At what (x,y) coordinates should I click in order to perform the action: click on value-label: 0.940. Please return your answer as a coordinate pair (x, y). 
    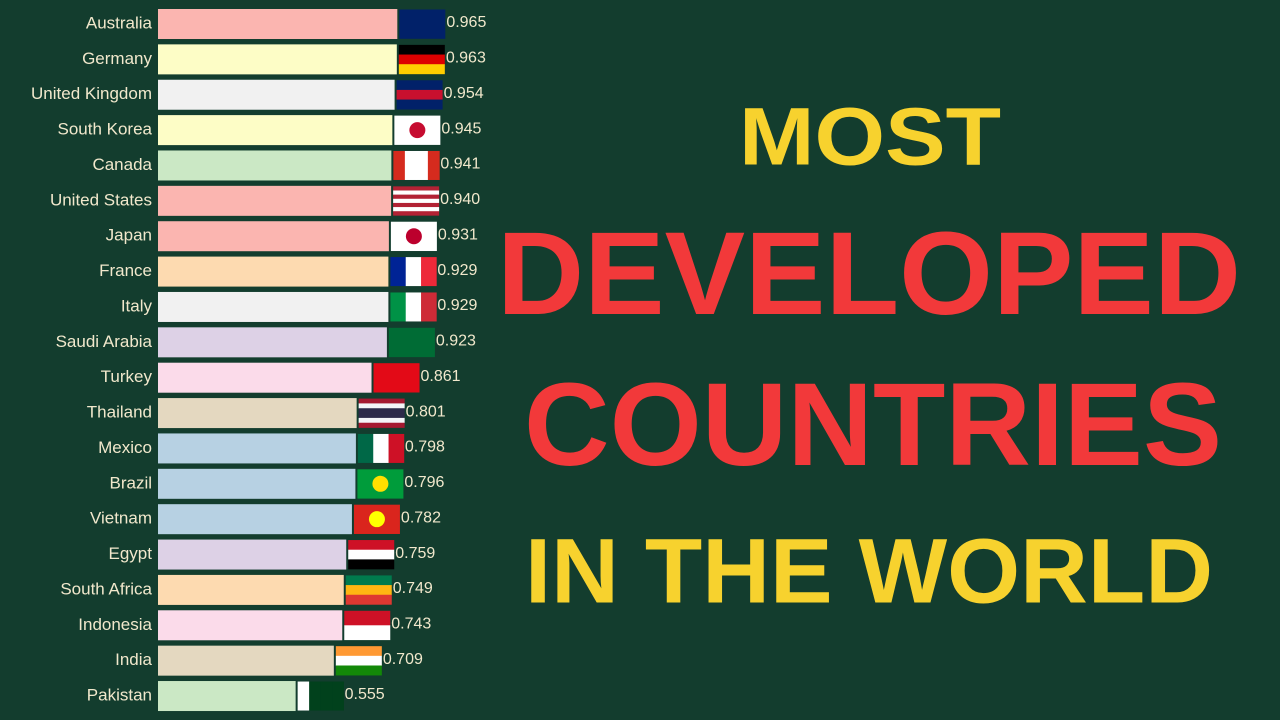
    Looking at the image, I should click on (460, 199).